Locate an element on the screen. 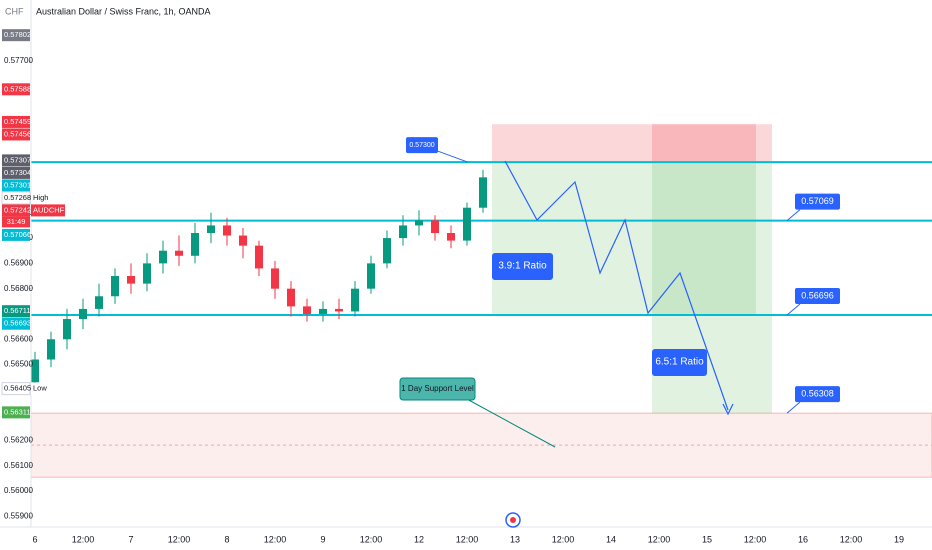 This screenshot has height=550, width=932. ratio-label: 3.9:1 Ratio is located at coordinates (522, 266).